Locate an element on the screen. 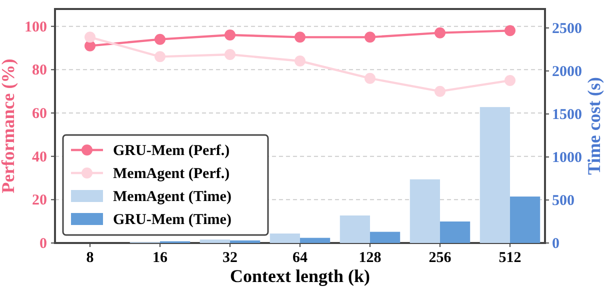  x-tick-label: 8 is located at coordinates (90, 258).